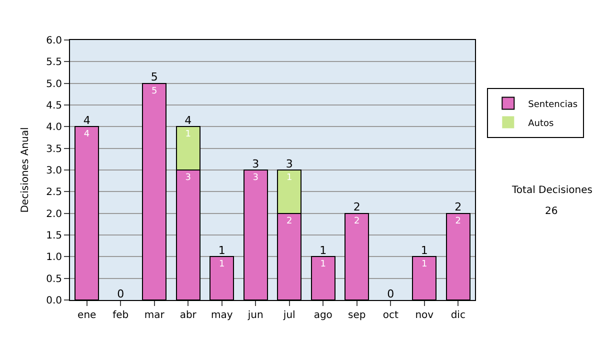 Image resolution: width=600 pixels, height=340 pixels. Describe the element at coordinates (54, 62) in the screenshot. I see `y-tick-label: 5.5` at that location.